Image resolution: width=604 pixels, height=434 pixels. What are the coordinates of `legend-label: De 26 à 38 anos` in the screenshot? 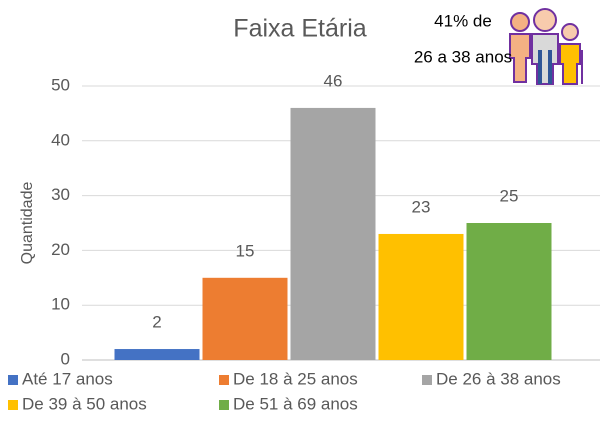 It's located at (498, 378).